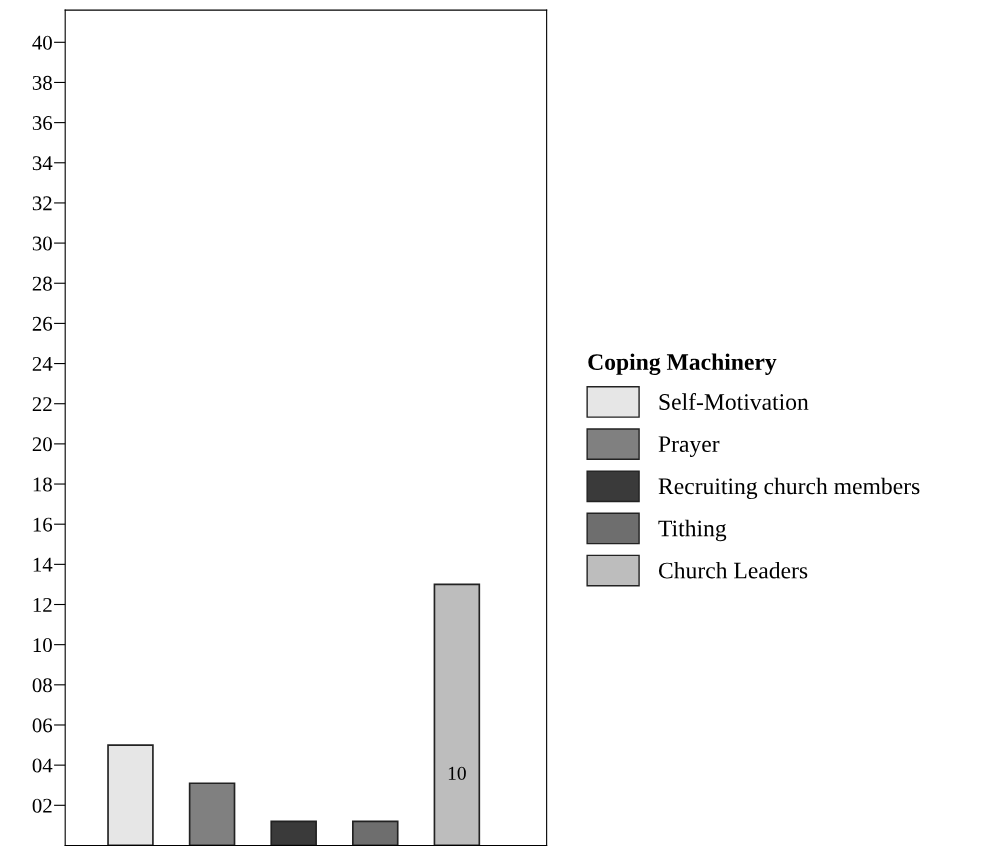 The height and width of the screenshot is (848, 1003). Describe the element at coordinates (42, 444) in the screenshot. I see `y-tick-label: 20` at that location.